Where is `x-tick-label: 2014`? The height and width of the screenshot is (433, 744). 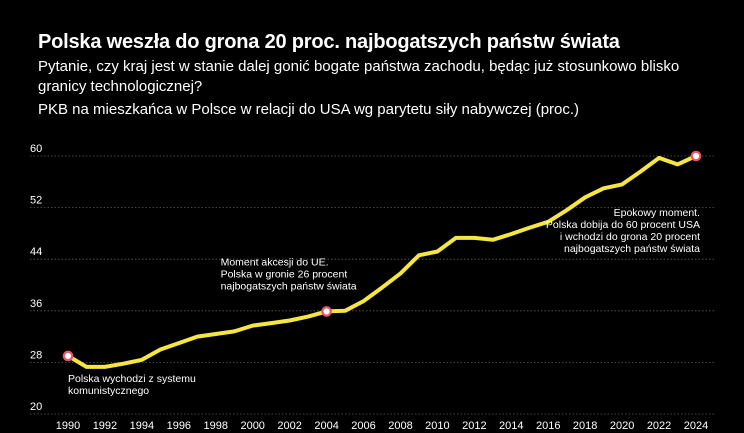 x-tick-label: 2014 is located at coordinates (511, 426).